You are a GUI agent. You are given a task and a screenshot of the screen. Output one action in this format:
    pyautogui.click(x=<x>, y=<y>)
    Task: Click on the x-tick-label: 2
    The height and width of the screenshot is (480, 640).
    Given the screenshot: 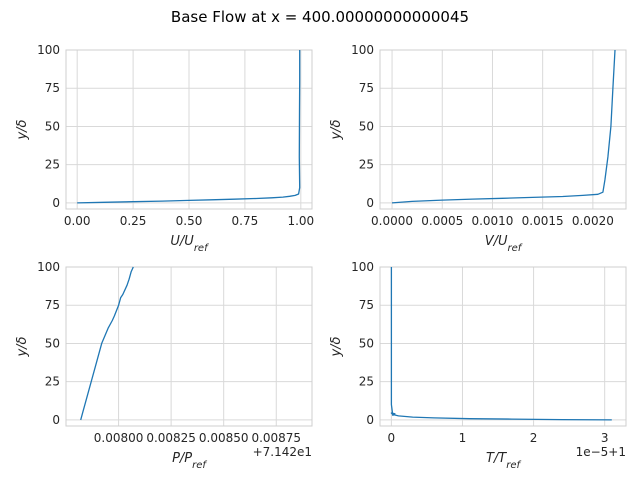 What is the action you would take?
    pyautogui.click(x=534, y=438)
    